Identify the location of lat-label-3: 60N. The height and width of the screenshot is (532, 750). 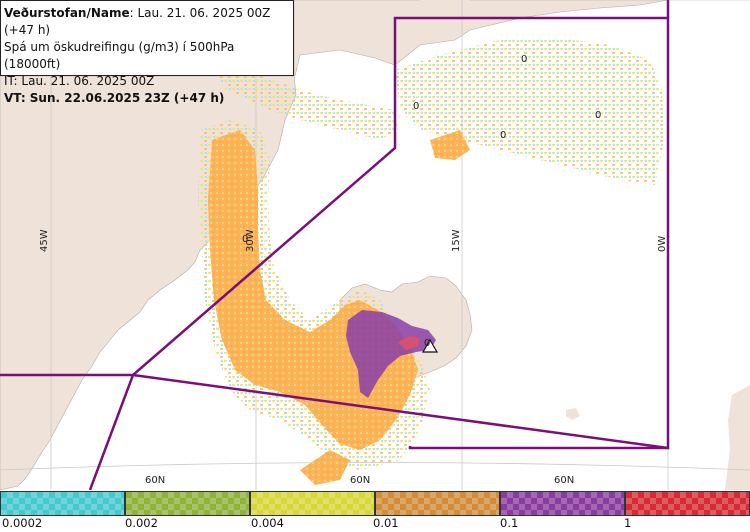
(564, 480).